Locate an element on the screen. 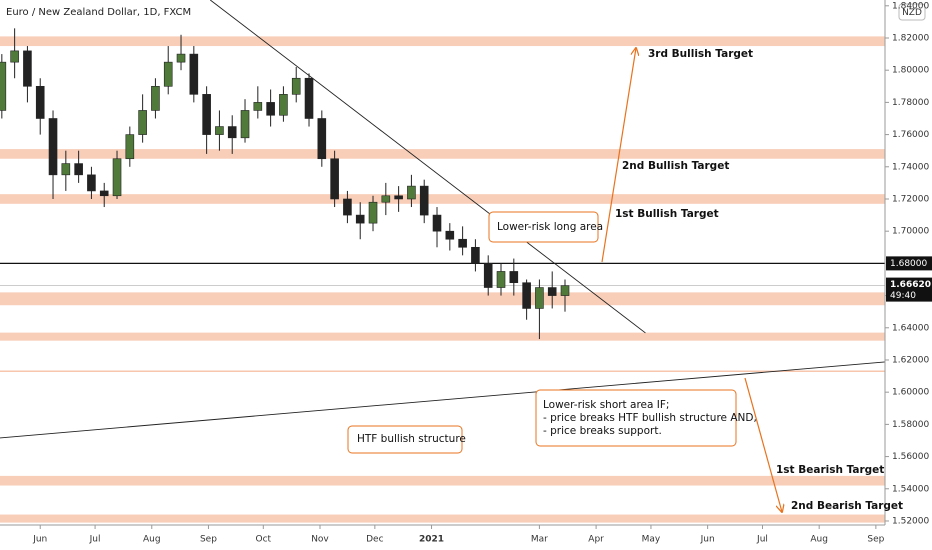  y-tick-label: 1.80000 is located at coordinates (910, 71).